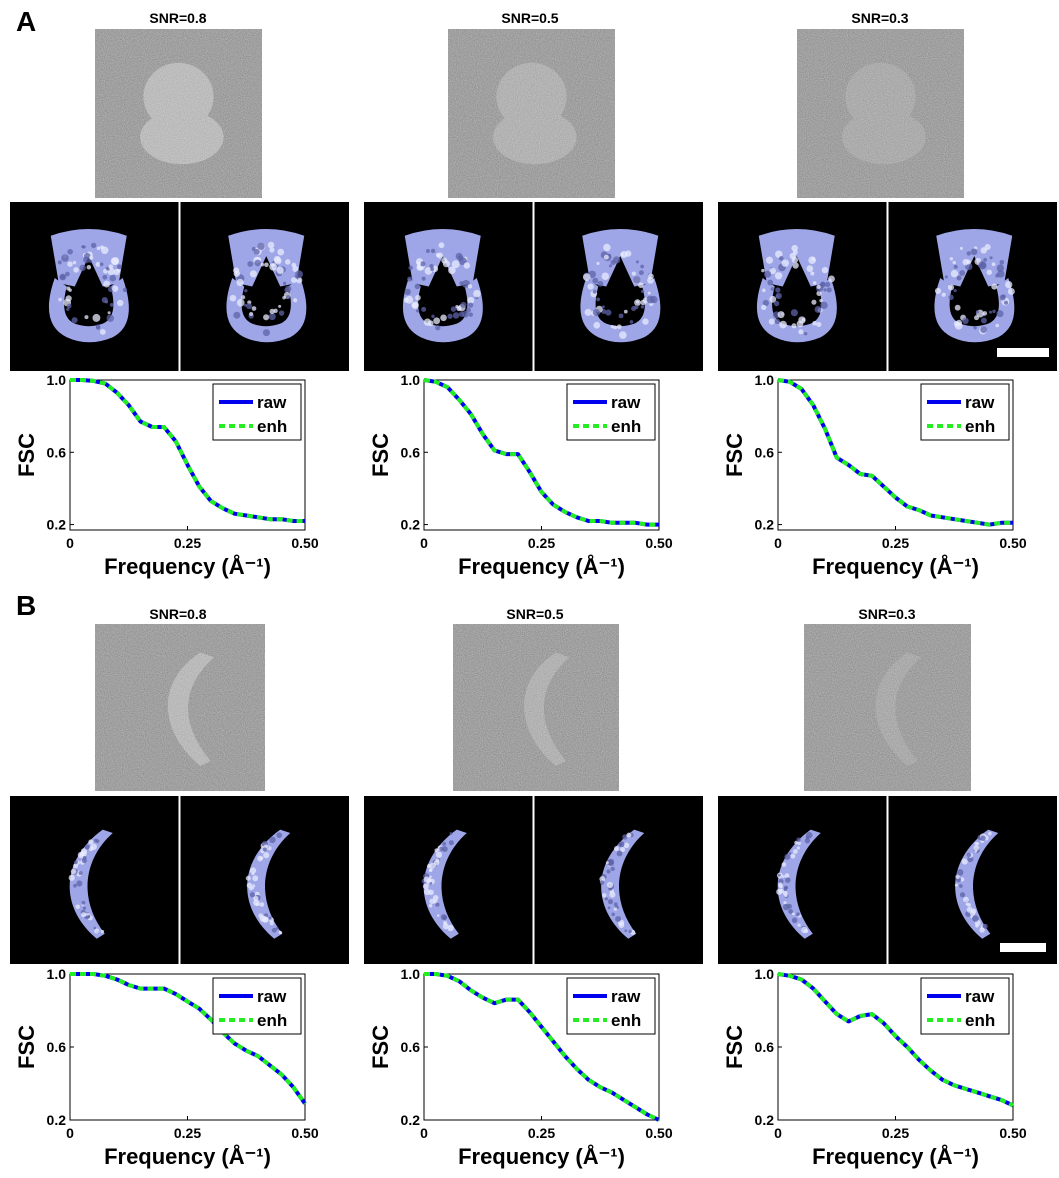  Describe the element at coordinates (179, 880) in the screenshot. I see `reconstruction-pair-b1` at that location.